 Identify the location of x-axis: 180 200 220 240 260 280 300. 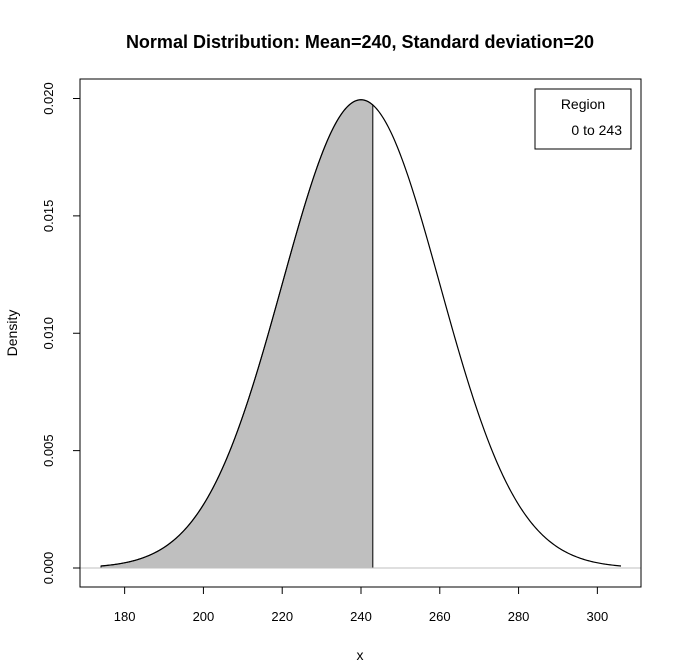
(361, 605).